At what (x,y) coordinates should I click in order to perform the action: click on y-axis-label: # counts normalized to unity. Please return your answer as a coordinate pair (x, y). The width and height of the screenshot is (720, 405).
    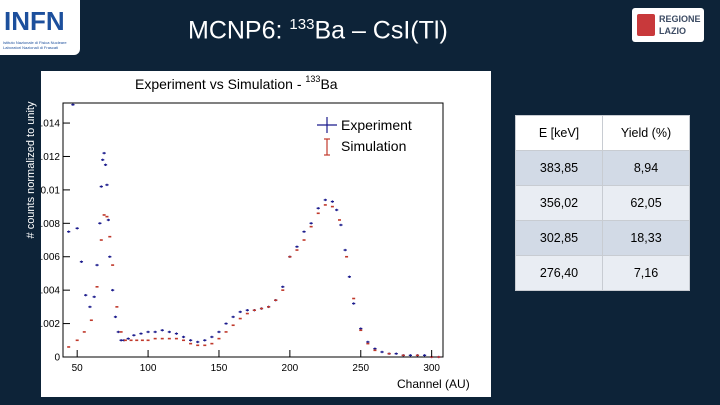
    Looking at the image, I should click on (31, 170).